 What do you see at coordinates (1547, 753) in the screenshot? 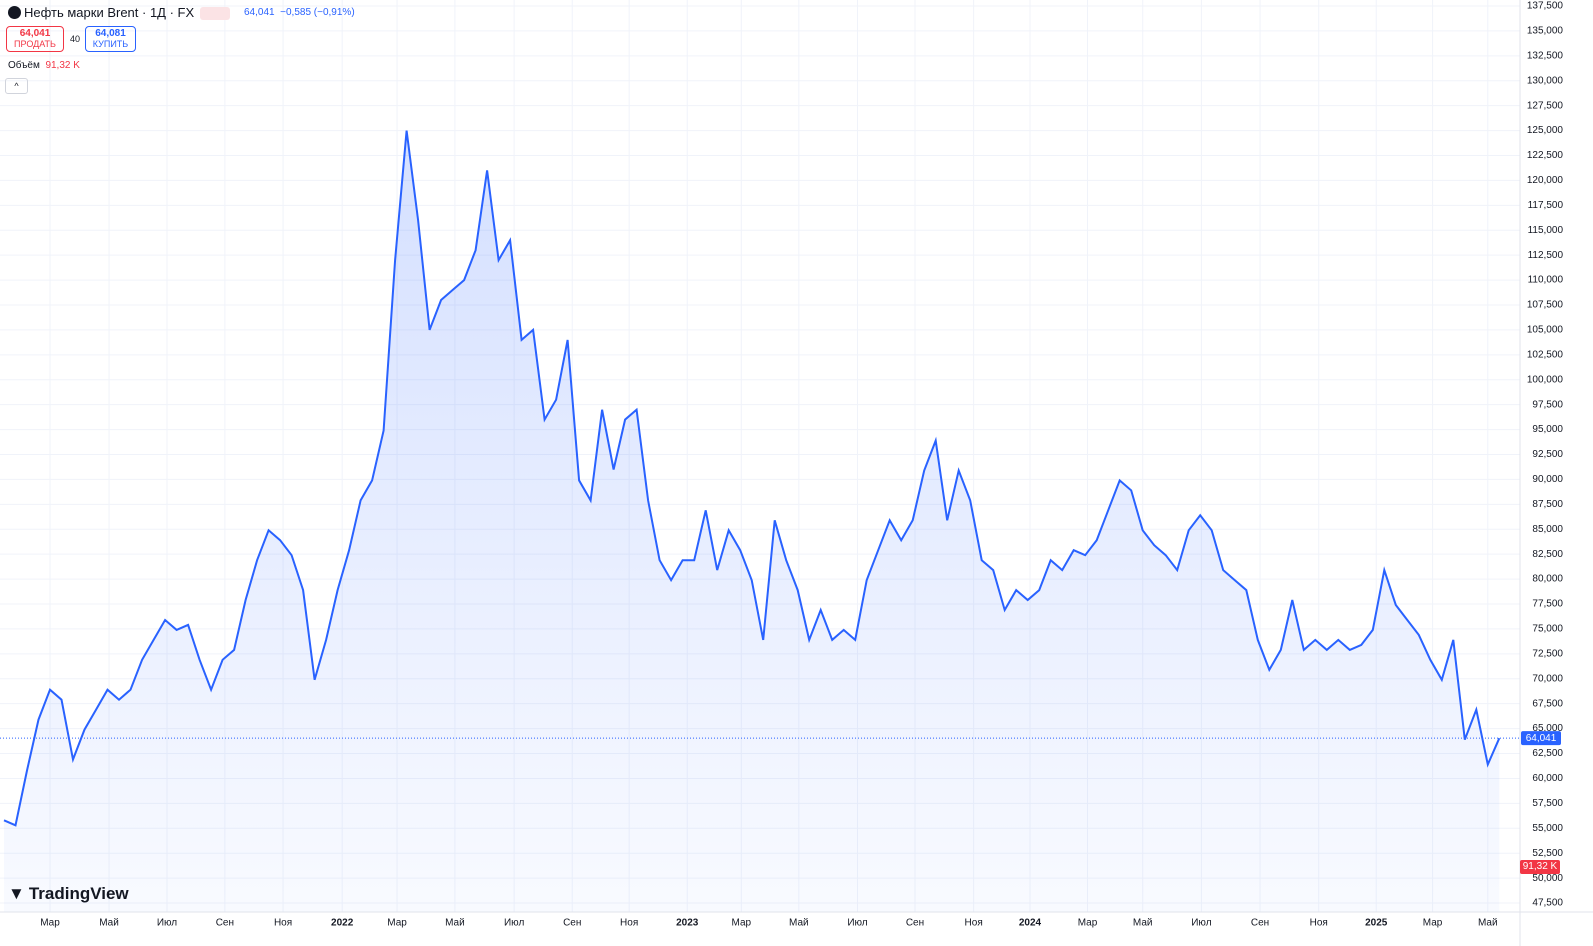
I see `y-tick-label: 62,500` at bounding box center [1547, 753].